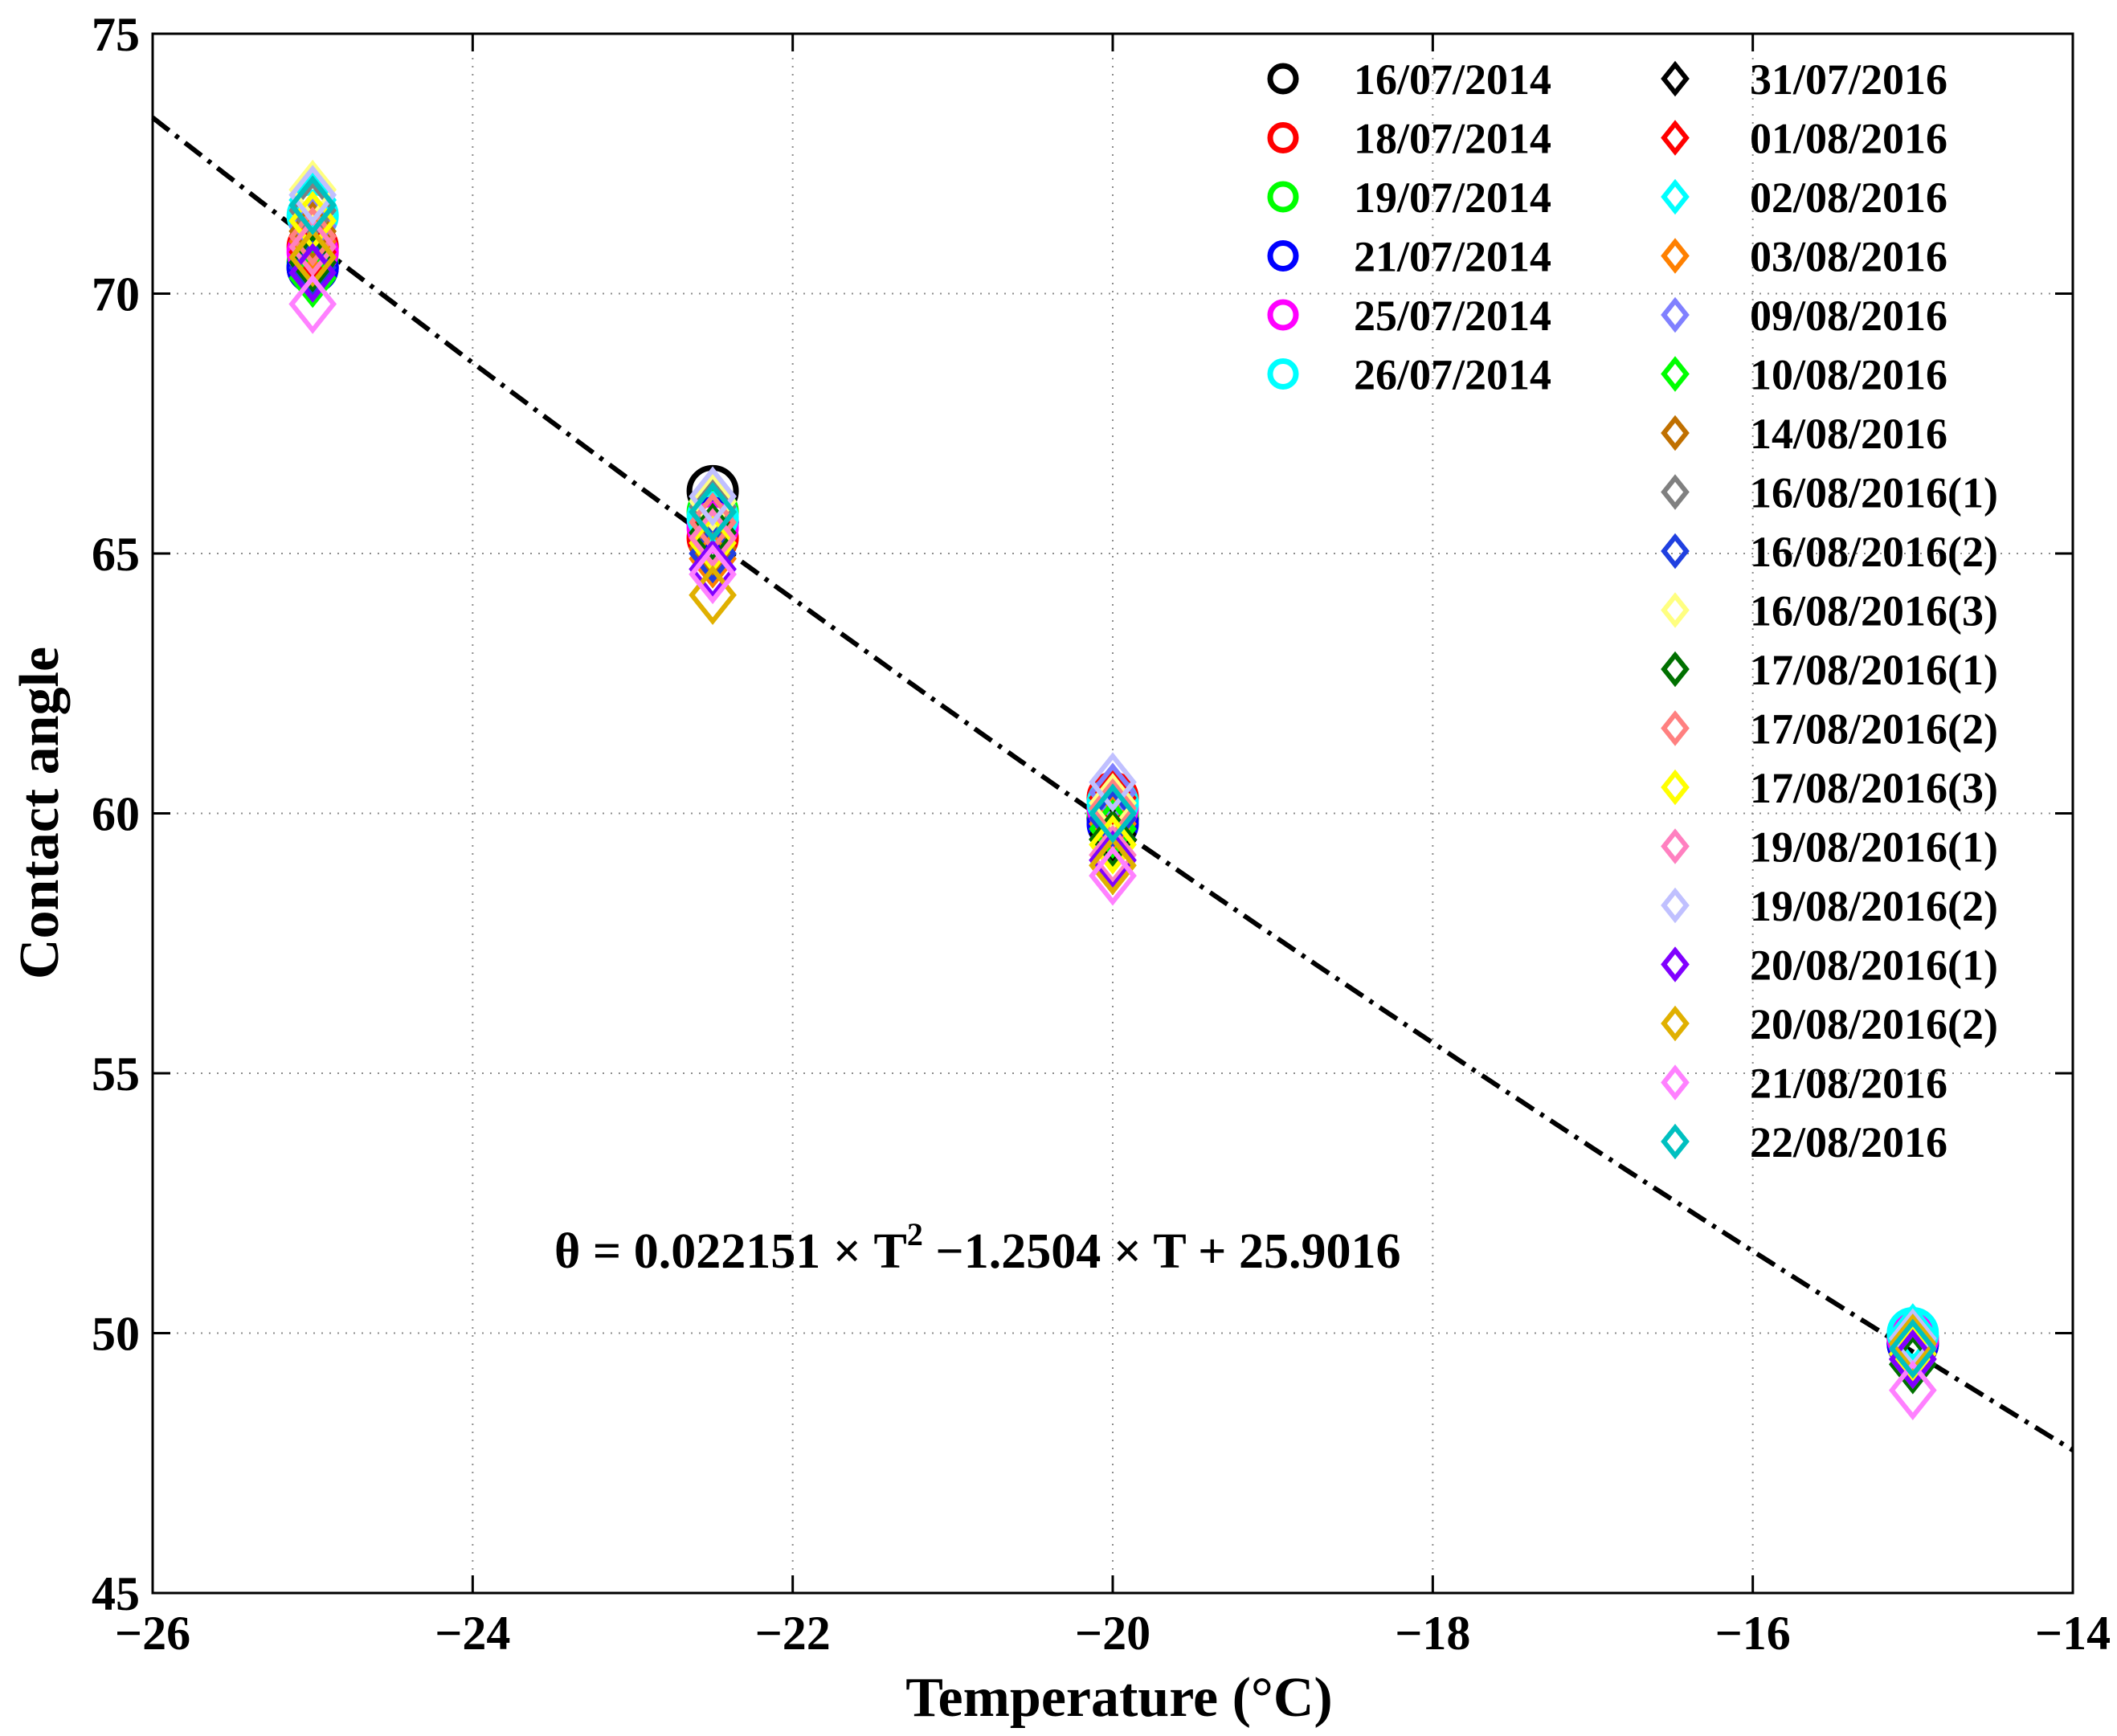 This screenshot has width=2117, height=1736. What do you see at coordinates (1848, 139) in the screenshot?
I see `legend-label: 01/08/2016` at bounding box center [1848, 139].